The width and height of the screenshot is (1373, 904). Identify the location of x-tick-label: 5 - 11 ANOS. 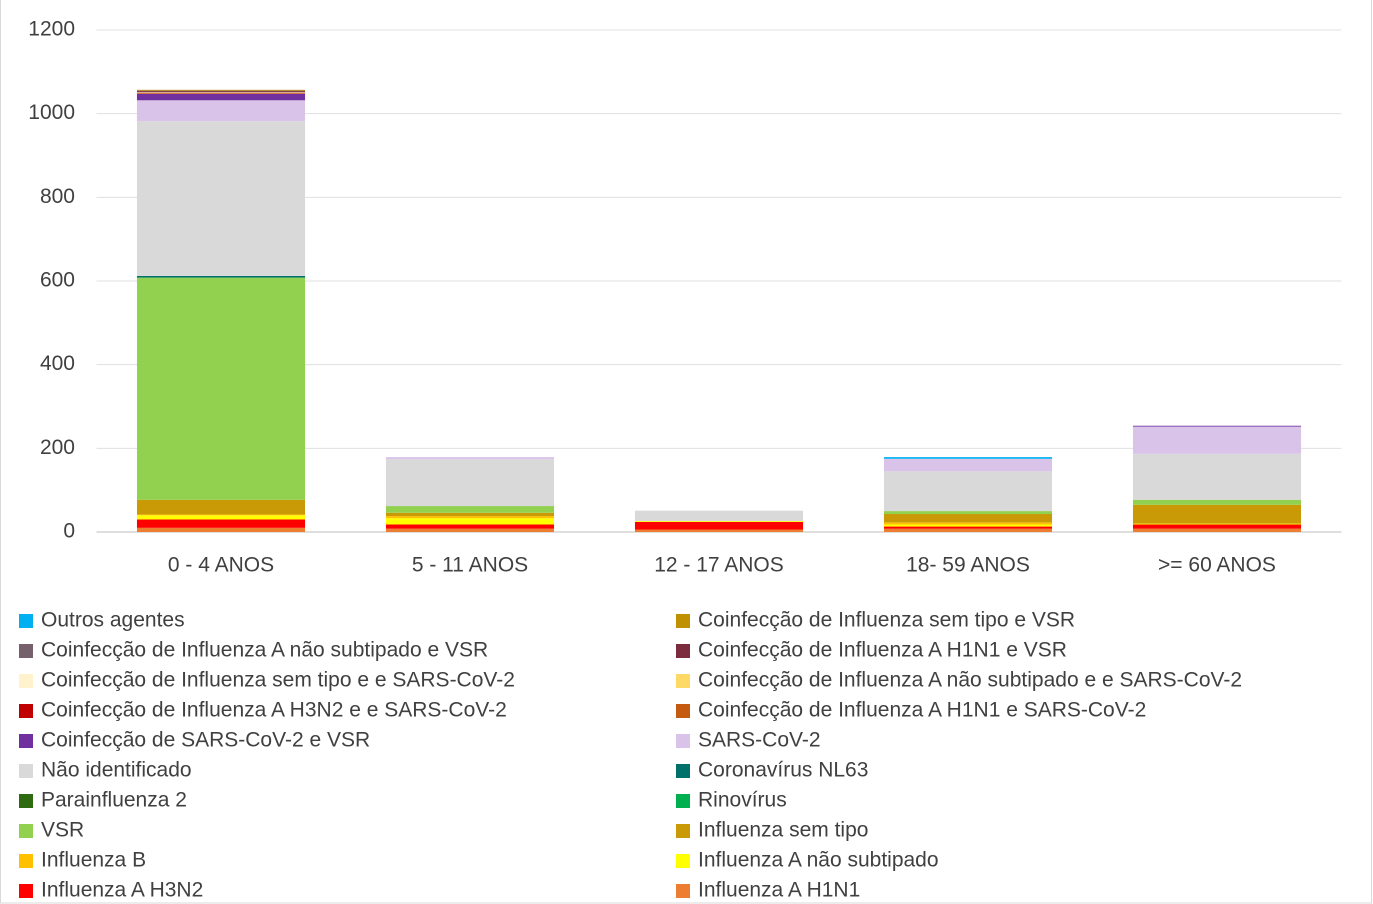
(470, 565).